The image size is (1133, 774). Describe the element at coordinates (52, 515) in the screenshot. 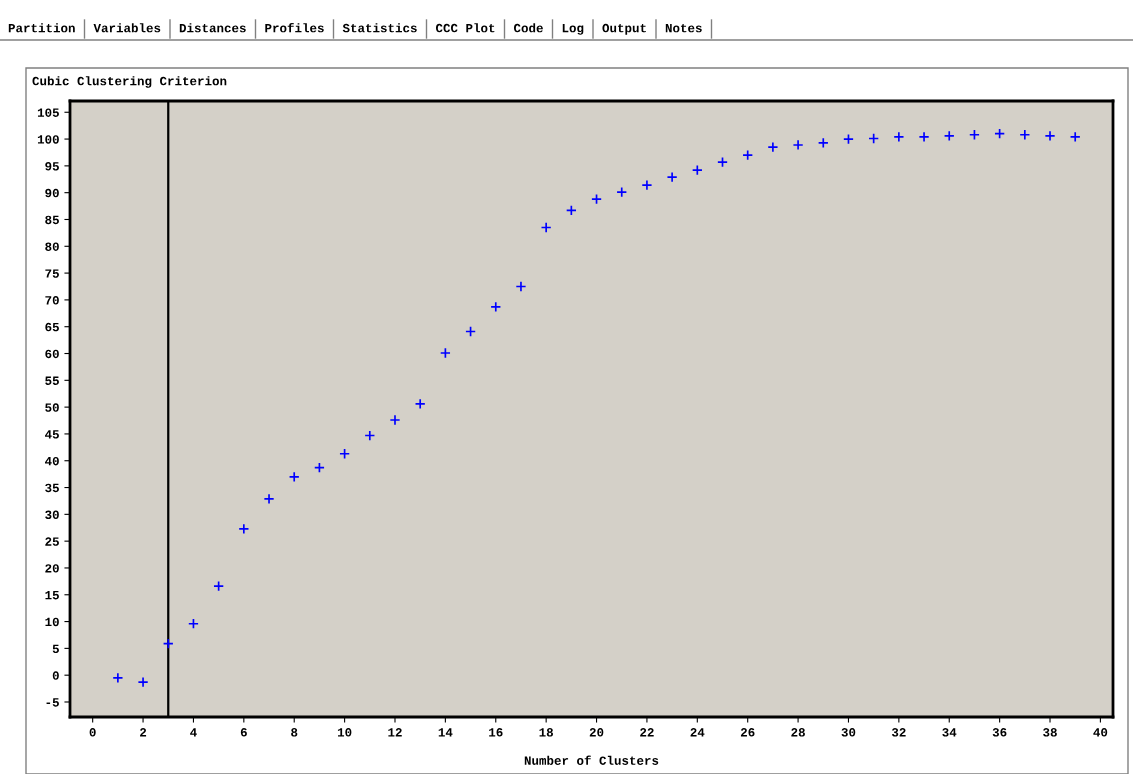

I see `y-tick-label: 30` at that location.